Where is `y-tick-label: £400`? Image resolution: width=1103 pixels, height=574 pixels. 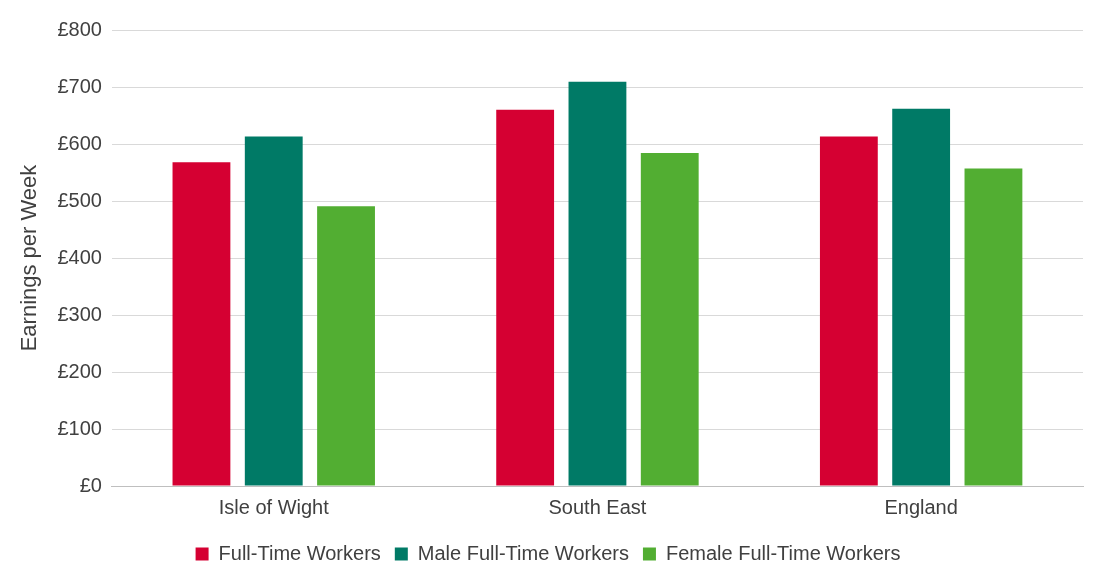 y-tick-label: £400 is located at coordinates (79, 256).